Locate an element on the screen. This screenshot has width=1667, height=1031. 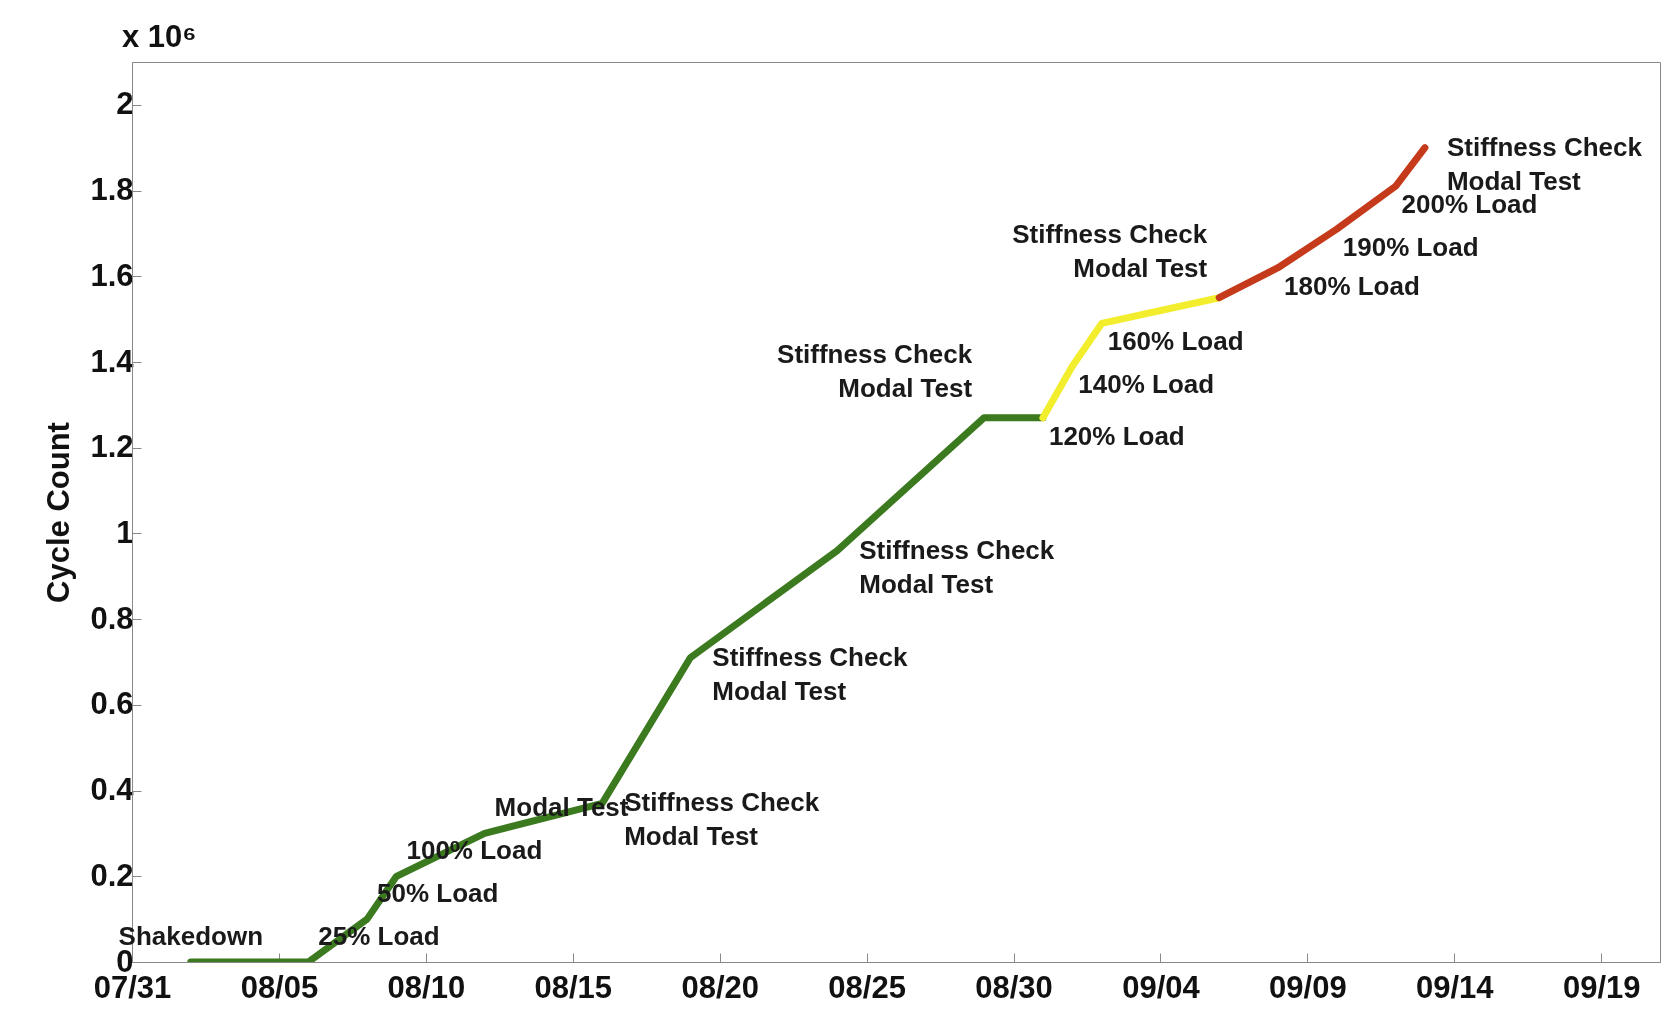
text: x 10⁶ is located at coordinates (159, 36).